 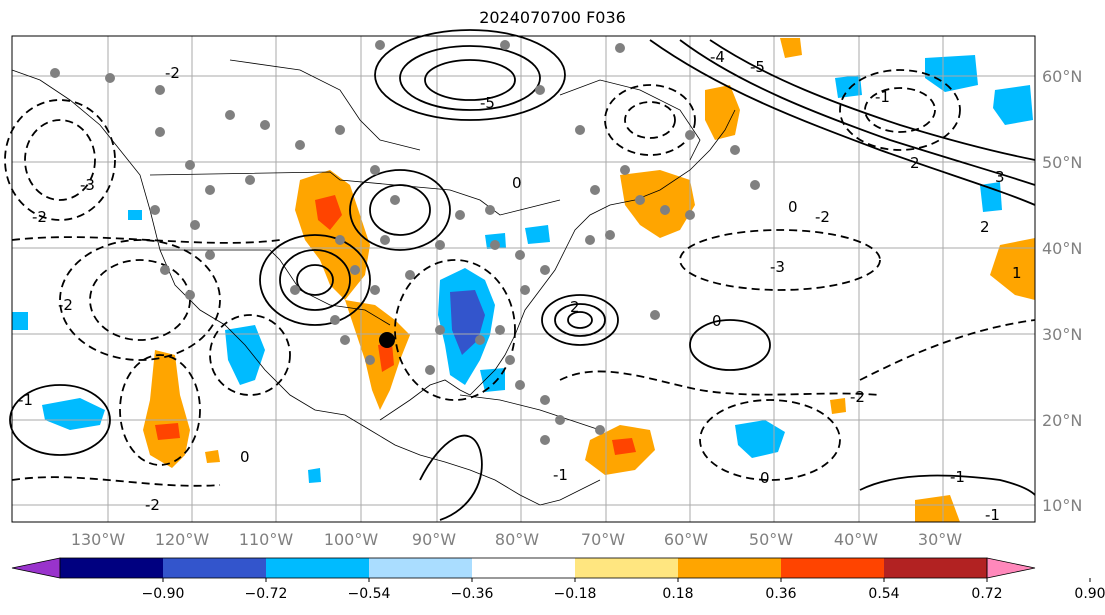 What do you see at coordinates (472, 594) in the screenshot?
I see `colorbar-tick-label: −0.36` at bounding box center [472, 594].